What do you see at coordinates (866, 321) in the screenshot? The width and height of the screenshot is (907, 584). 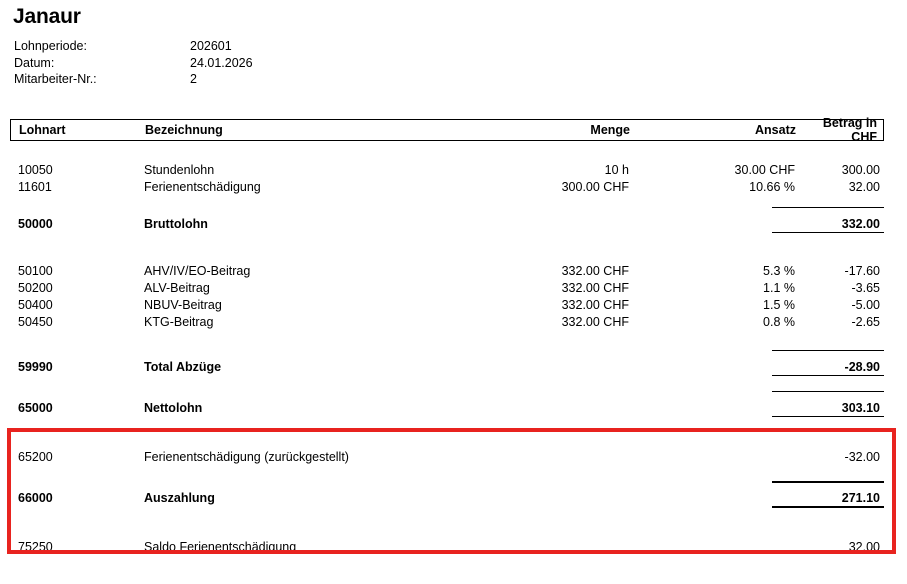 I see `cell-betrag: -2.65` at bounding box center [866, 321].